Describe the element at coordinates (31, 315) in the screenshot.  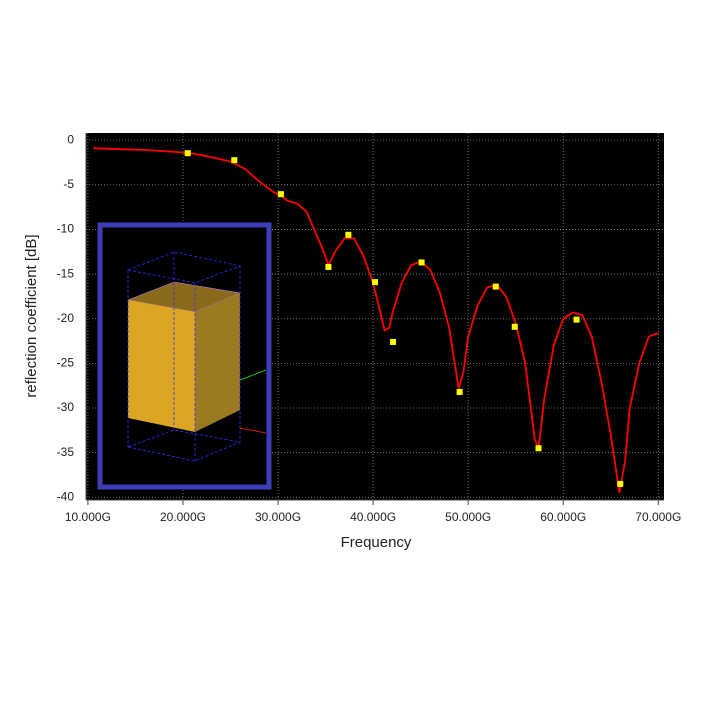
I see `y-axis-title: reflection coefficient [dB]` at that location.